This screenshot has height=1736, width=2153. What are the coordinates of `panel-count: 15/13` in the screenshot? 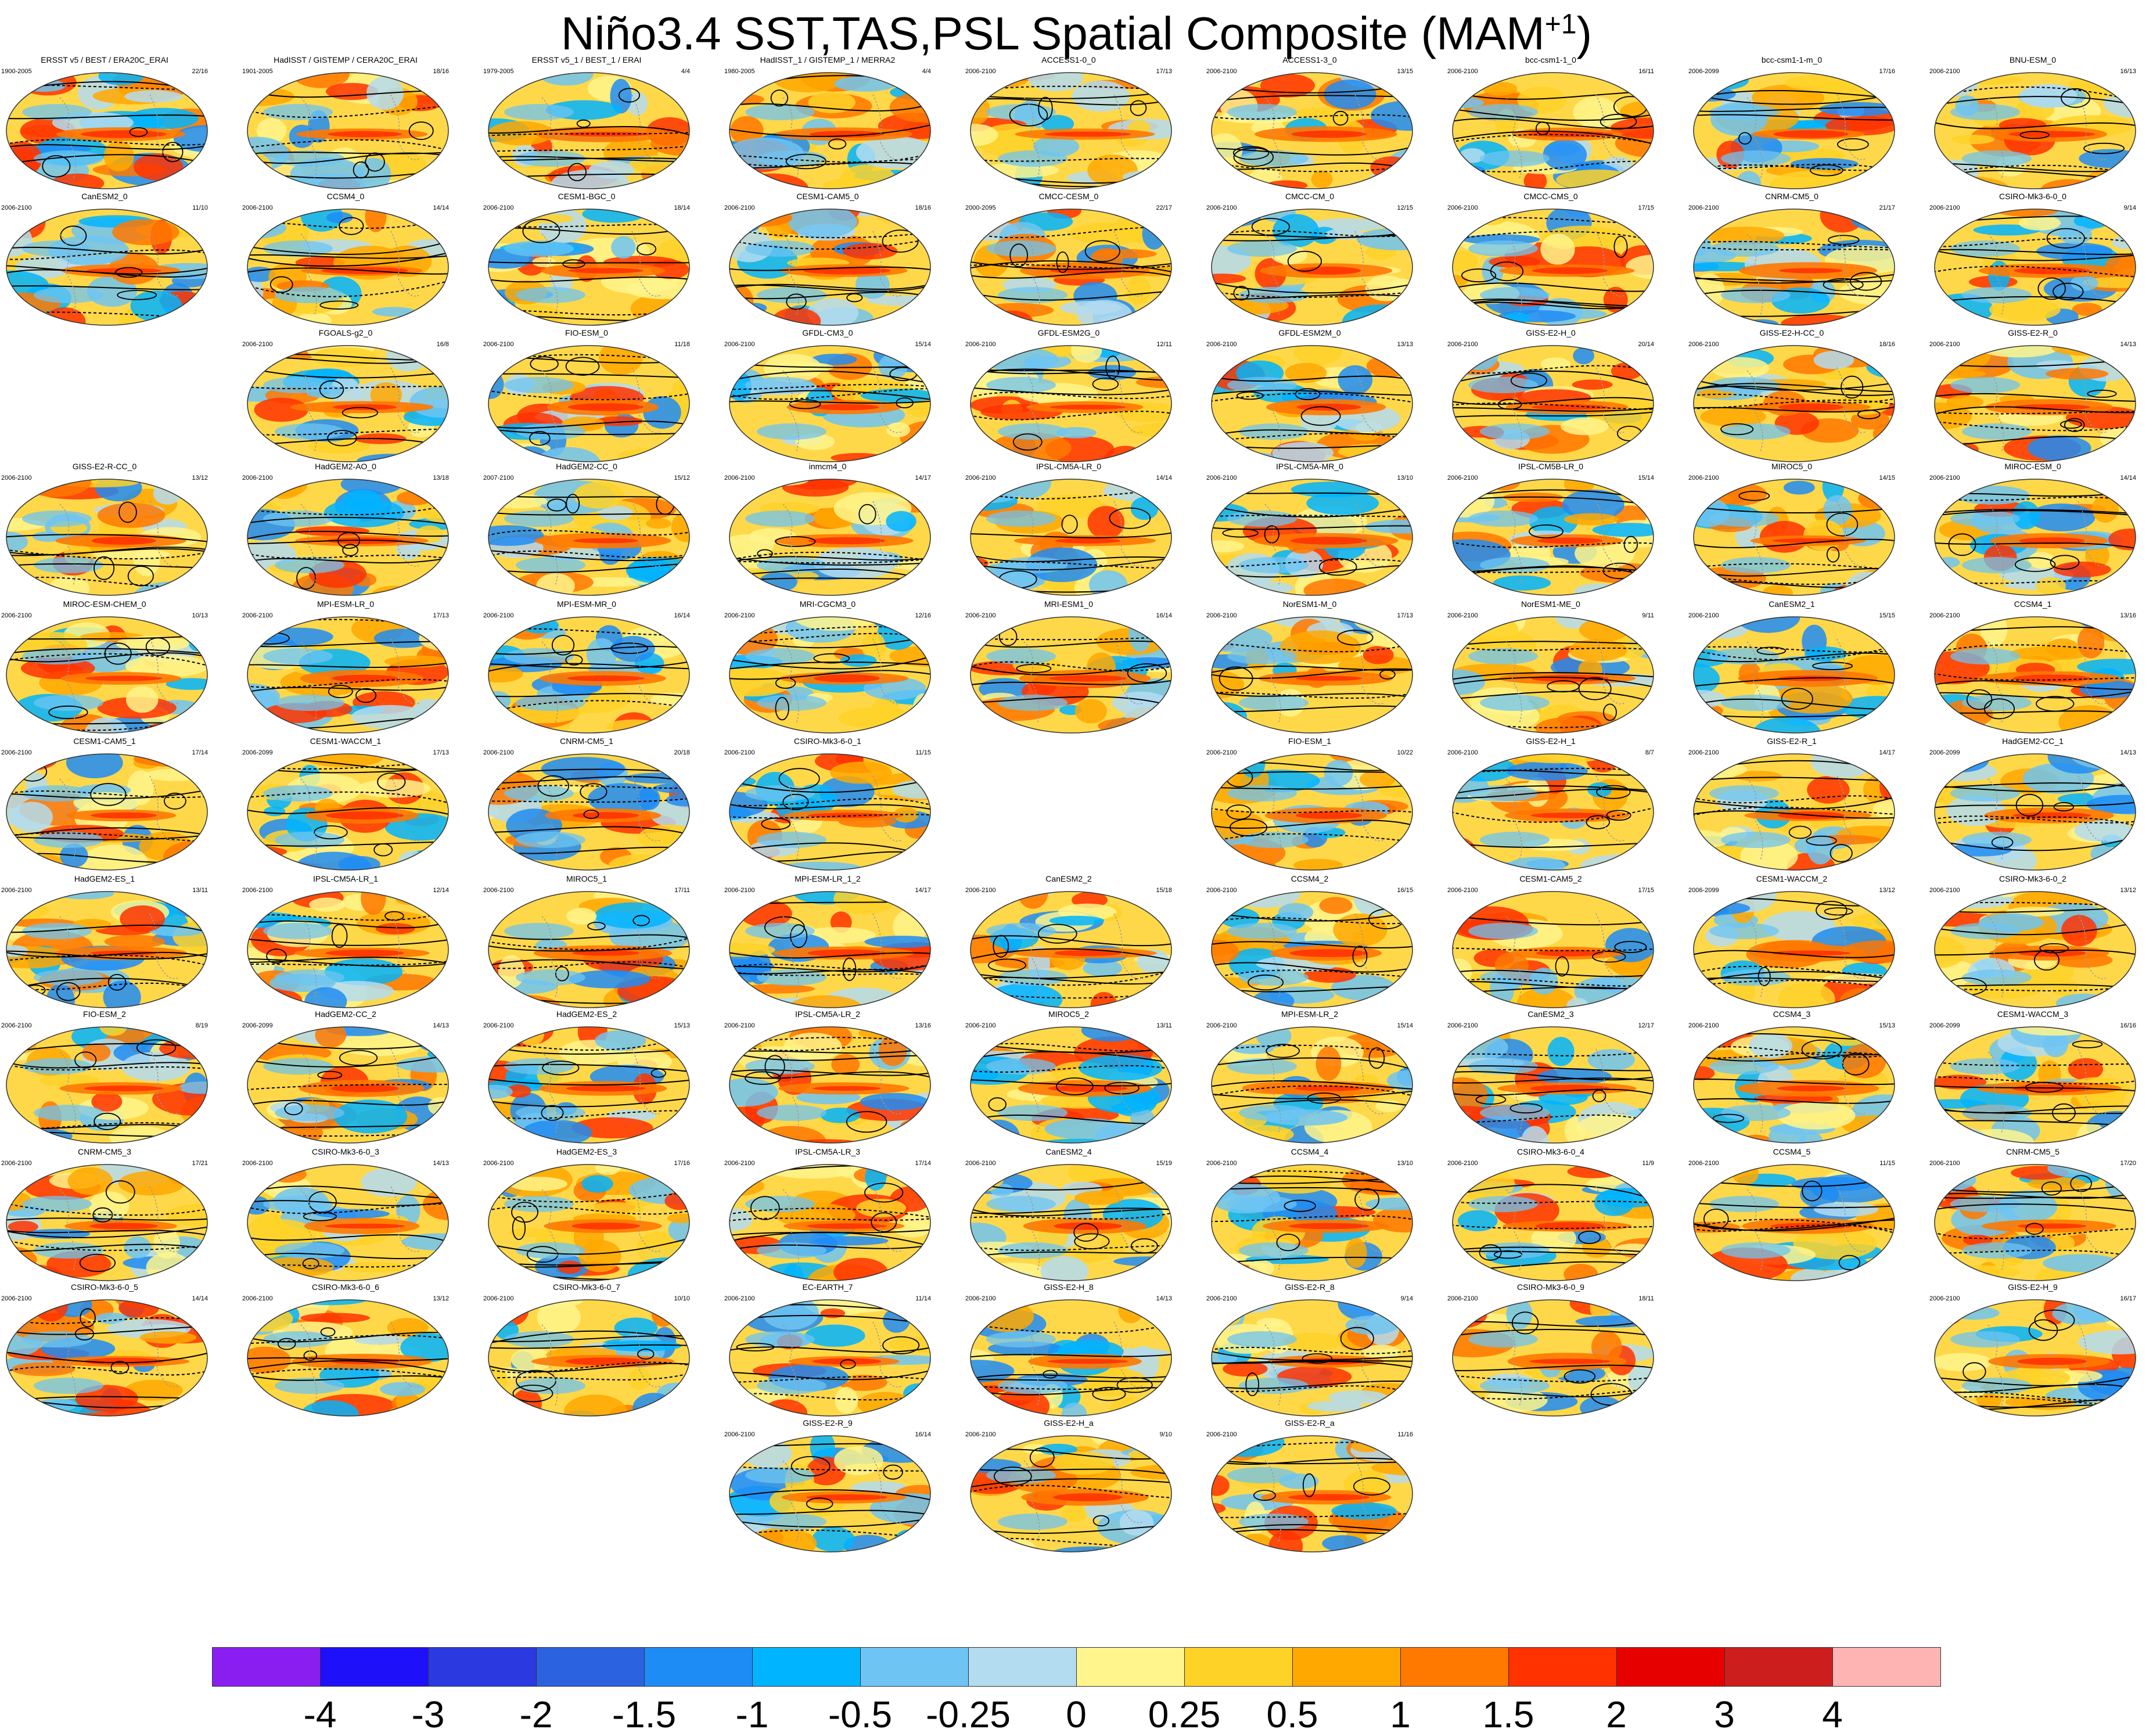 It's located at (1887, 1025).